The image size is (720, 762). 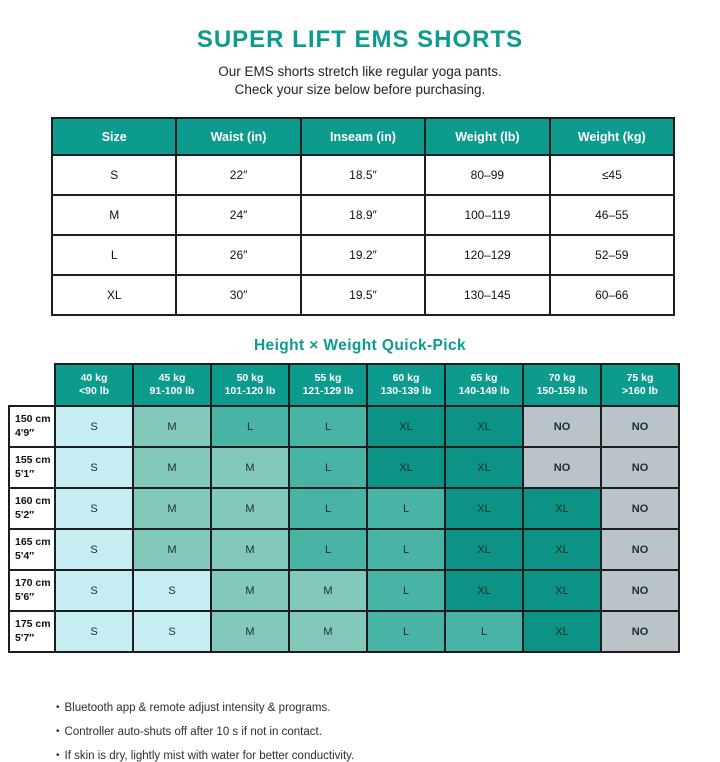 I want to click on quickpick-row: 160 cm 5'2″ S M M L L XL XL NO, so click(x=344, y=509).